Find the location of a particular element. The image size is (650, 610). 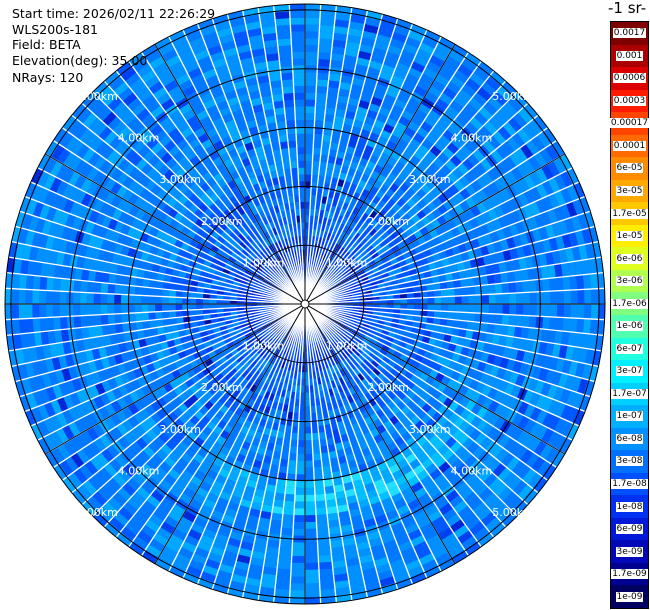

colorbar-level: 0.0003 is located at coordinates (629, 101).